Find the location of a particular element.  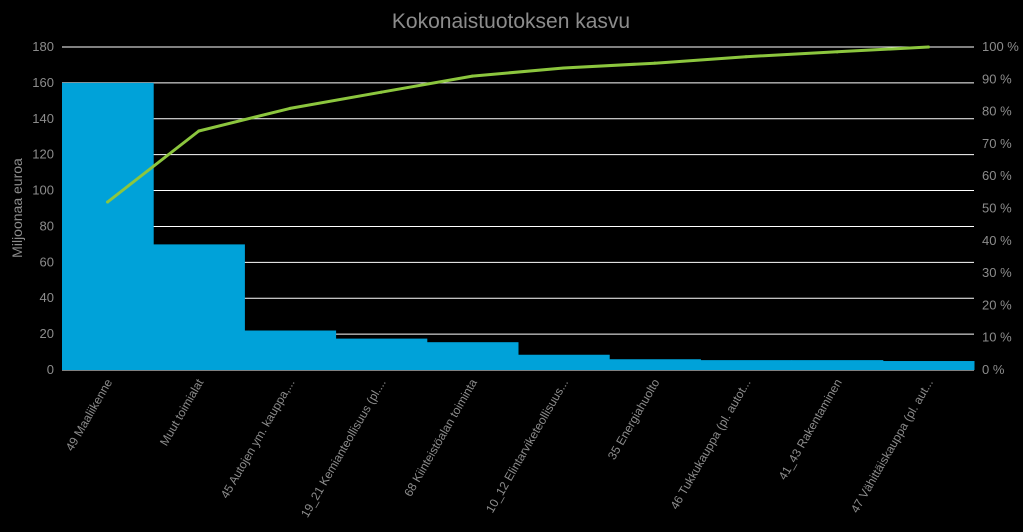

y-axis-title: Miljoonaa euroa is located at coordinates (17, 208).